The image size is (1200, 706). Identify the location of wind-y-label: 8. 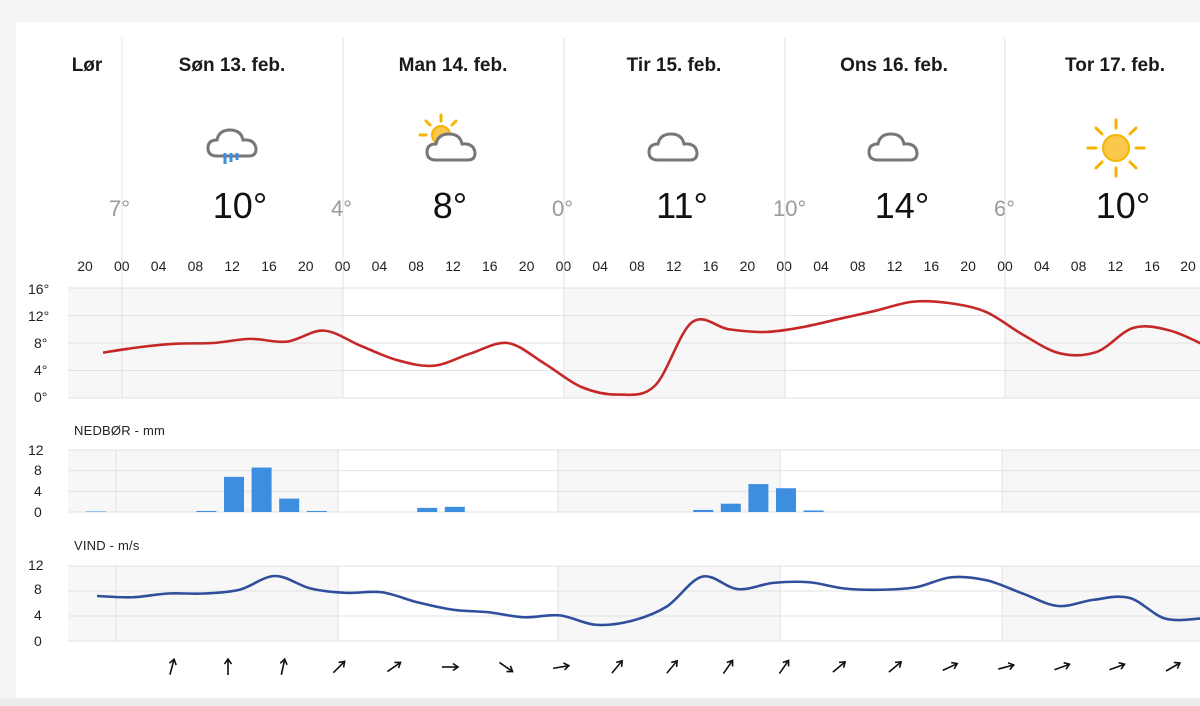
(38, 589).